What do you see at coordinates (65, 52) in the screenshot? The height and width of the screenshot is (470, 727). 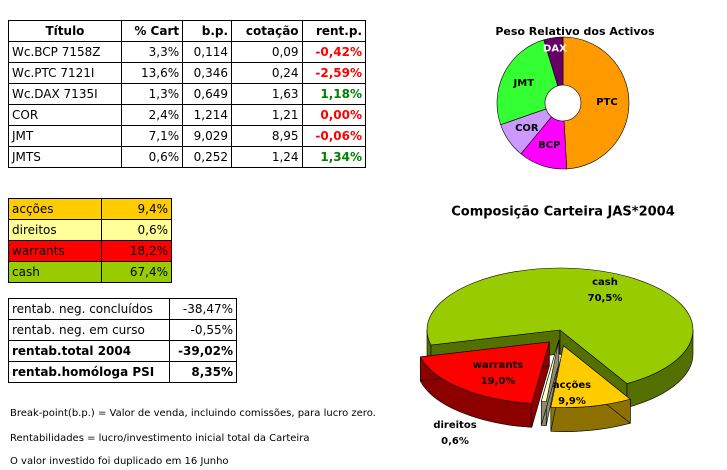 I see `cell: Wc.BCP 7158Z` at bounding box center [65, 52].